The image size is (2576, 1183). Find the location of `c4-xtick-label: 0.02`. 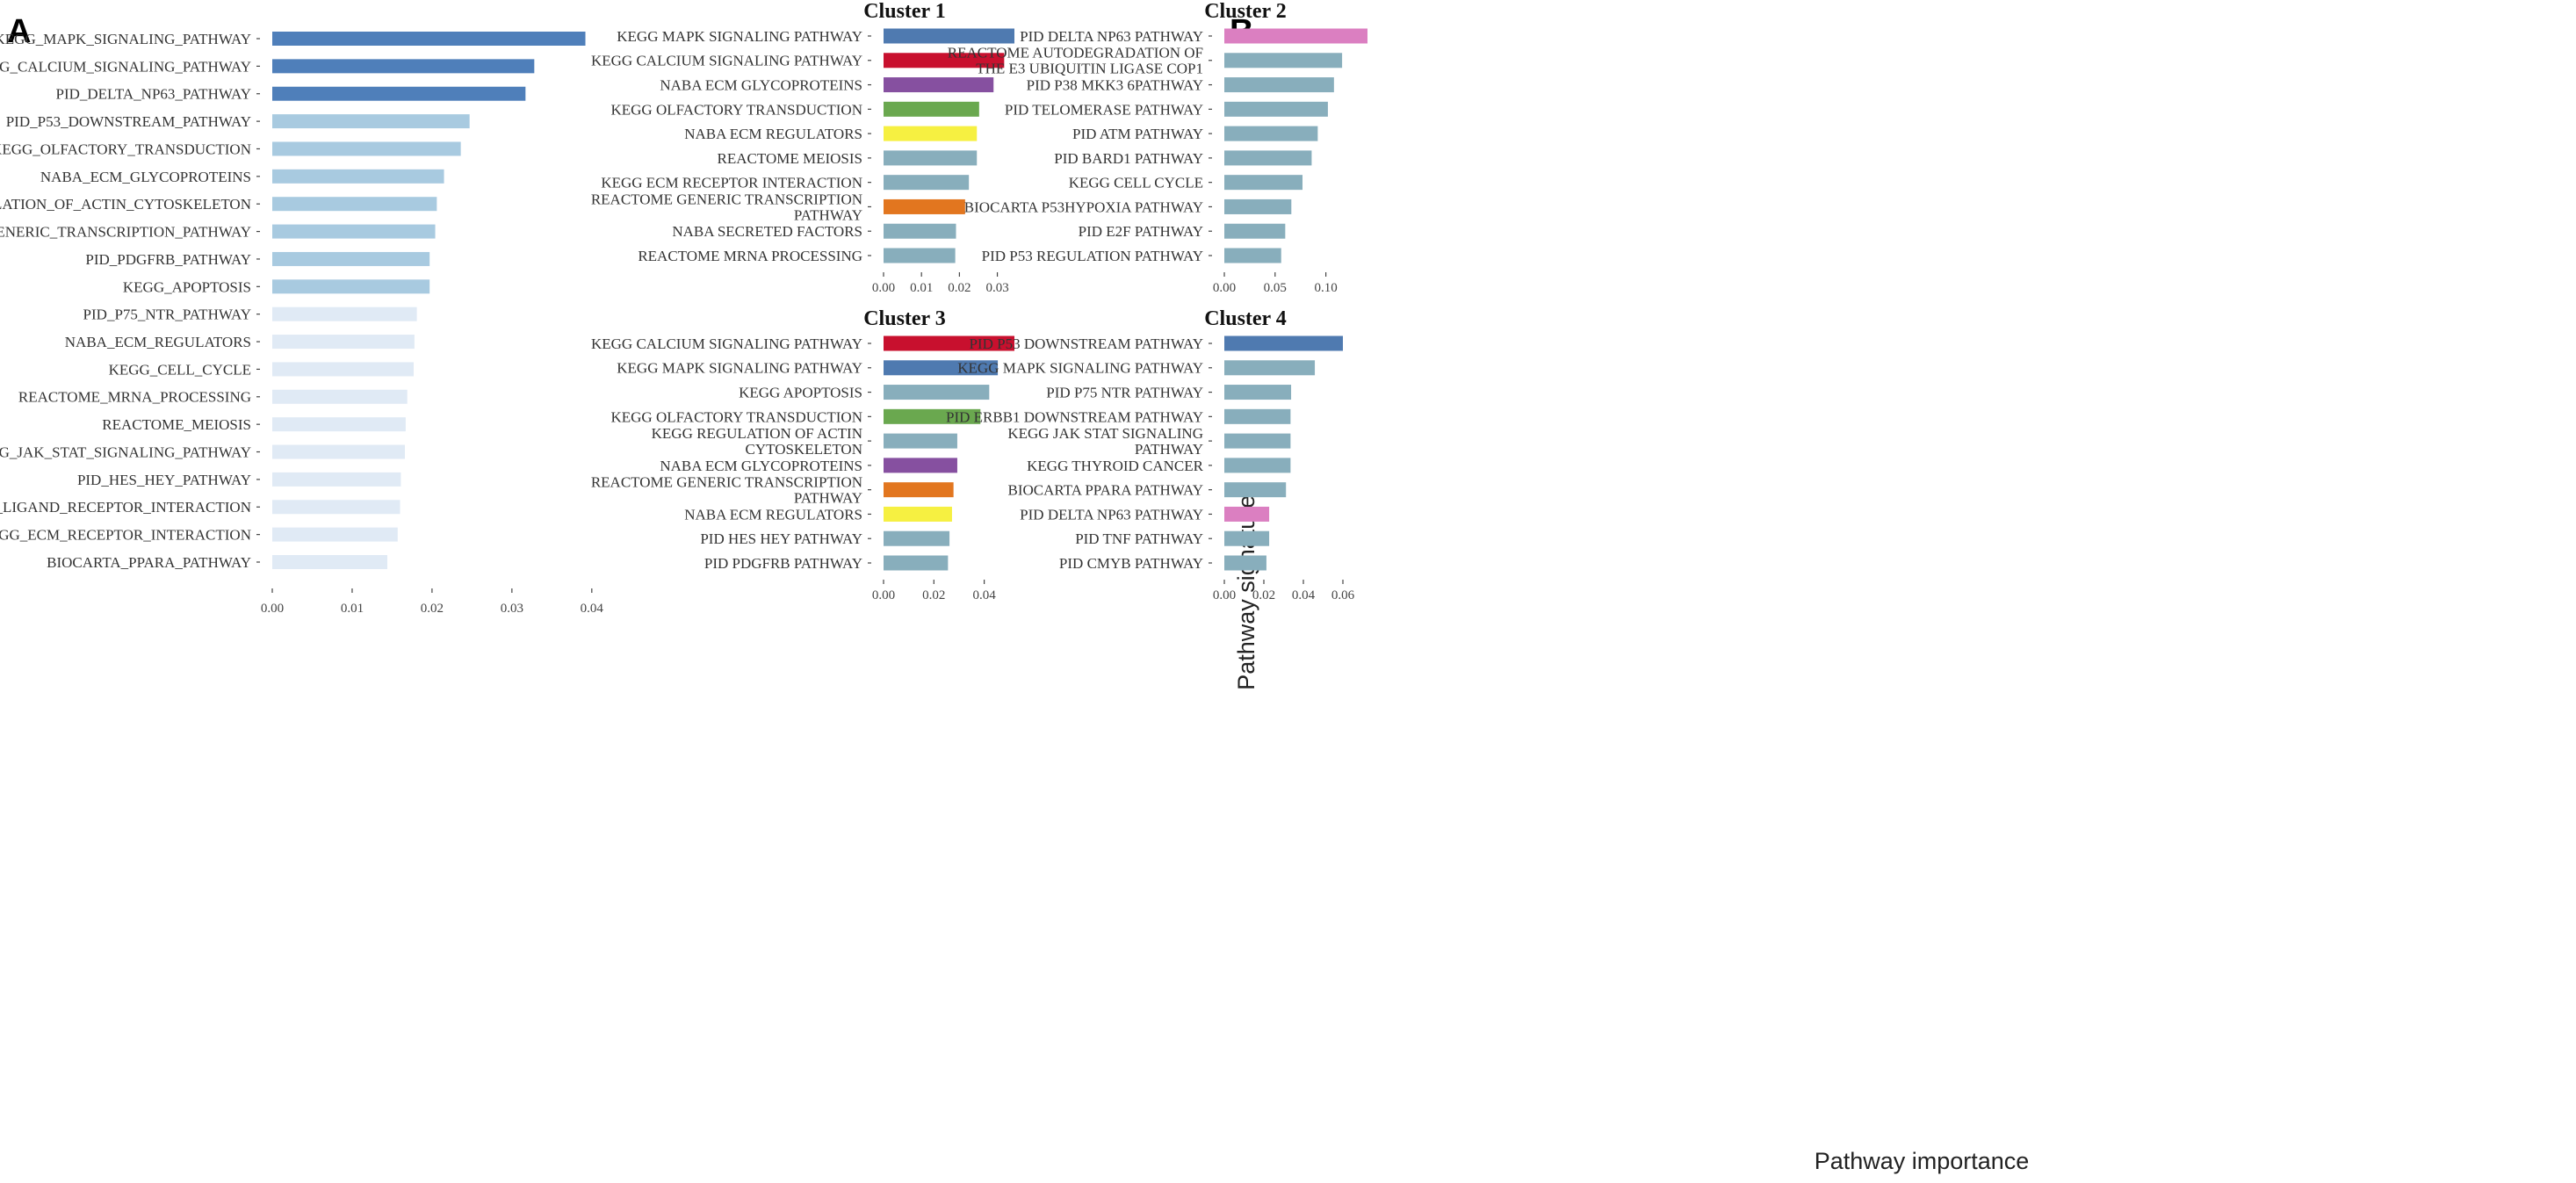

c4-xtick-label: 0.02 is located at coordinates (1263, 595).